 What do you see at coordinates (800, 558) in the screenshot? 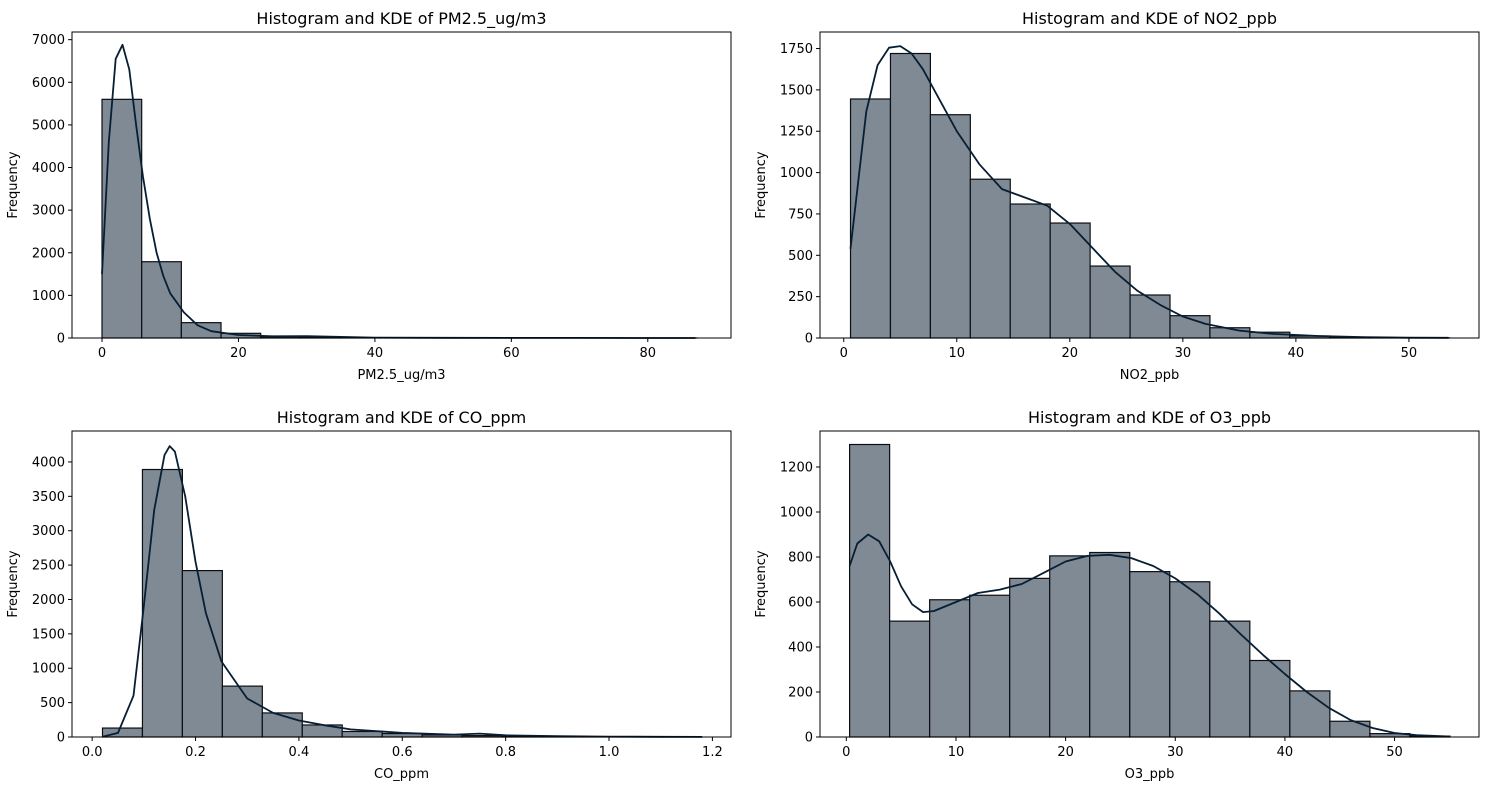
I see `y-tick-label: 800` at bounding box center [800, 558].